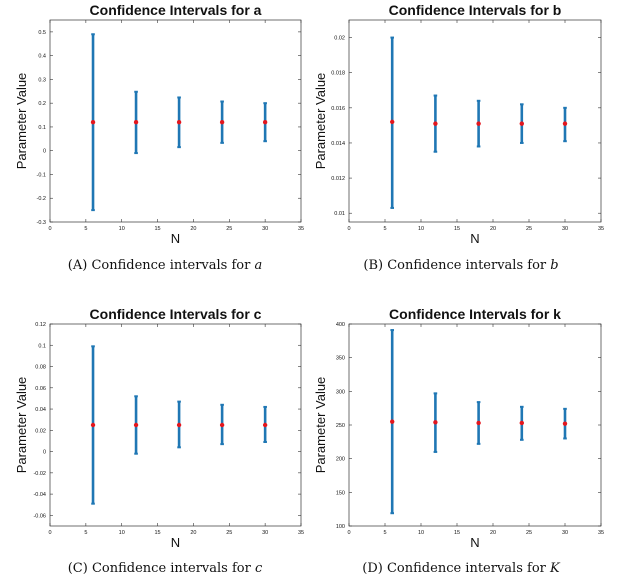 The height and width of the screenshot is (587, 621). What do you see at coordinates (85, 533) in the screenshot?
I see `x-tick-label-c: 5` at bounding box center [85, 533].